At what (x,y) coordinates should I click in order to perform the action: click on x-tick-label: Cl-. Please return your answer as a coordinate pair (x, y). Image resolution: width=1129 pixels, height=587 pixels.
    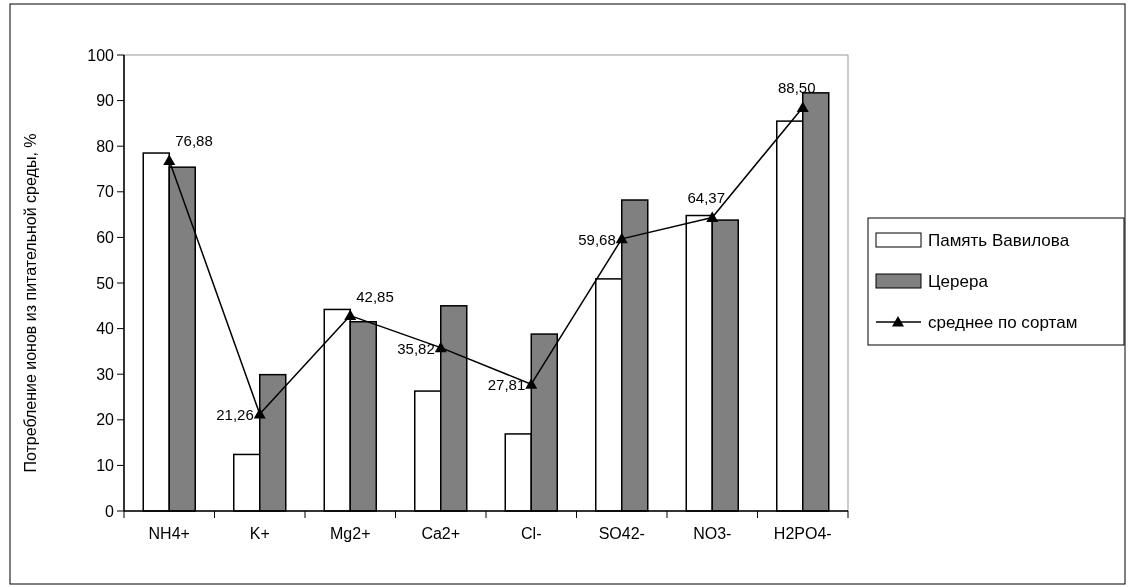
    Looking at the image, I should click on (531, 533).